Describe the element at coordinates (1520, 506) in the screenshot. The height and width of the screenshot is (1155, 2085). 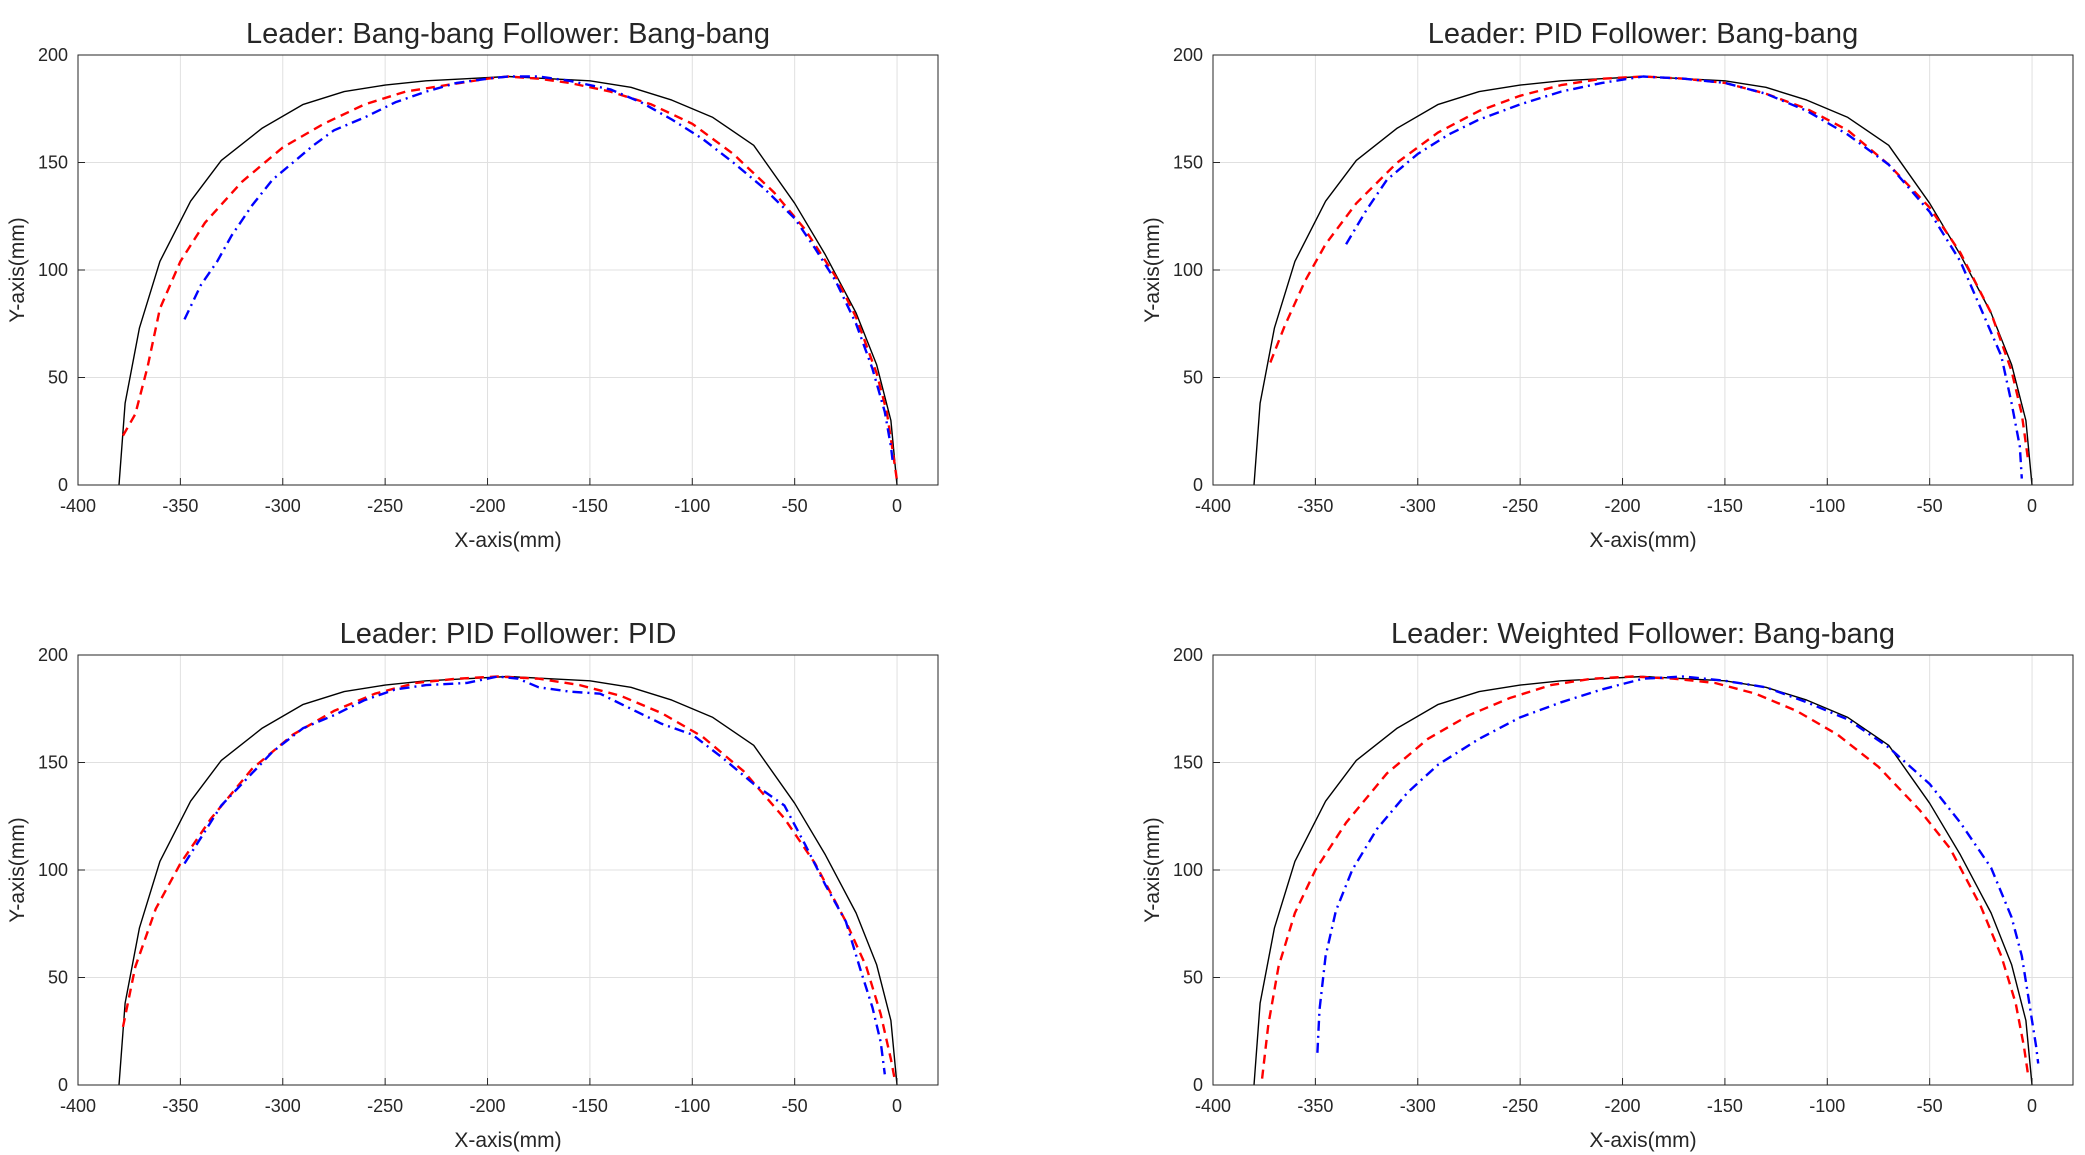
I see `subplot-2-x-tick-label: -250` at that location.